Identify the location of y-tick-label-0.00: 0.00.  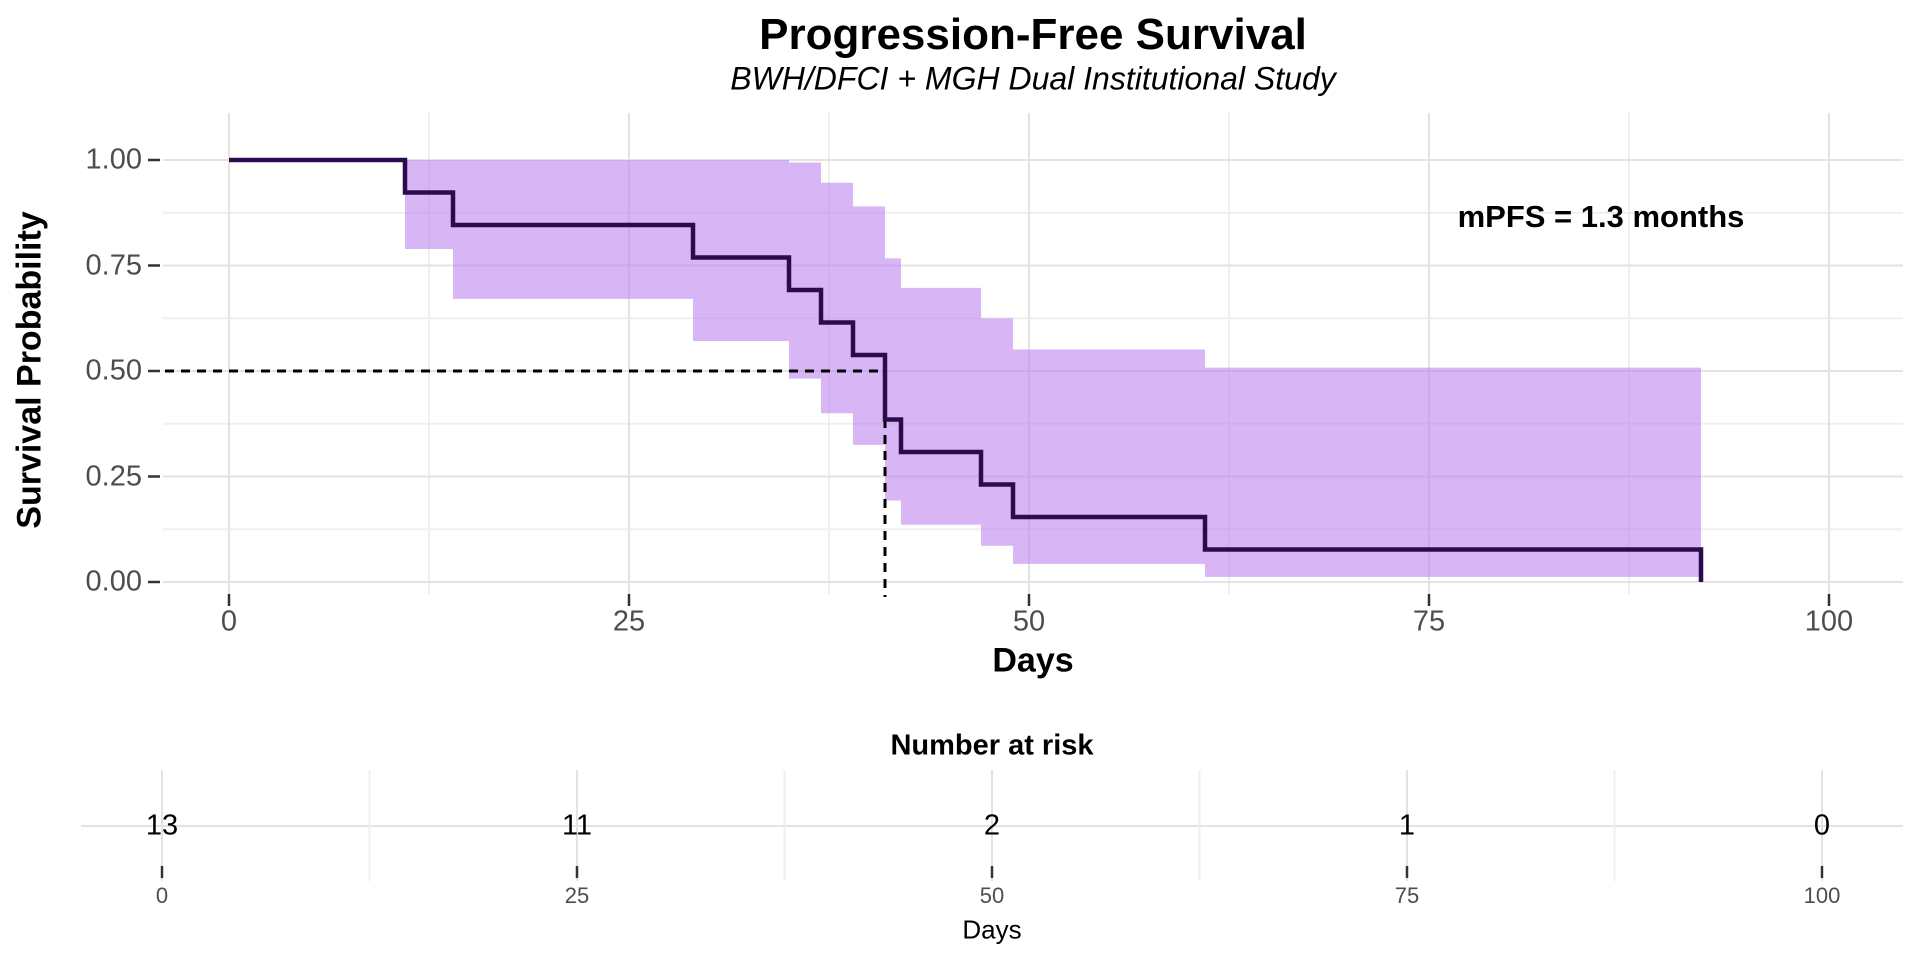
(113, 581).